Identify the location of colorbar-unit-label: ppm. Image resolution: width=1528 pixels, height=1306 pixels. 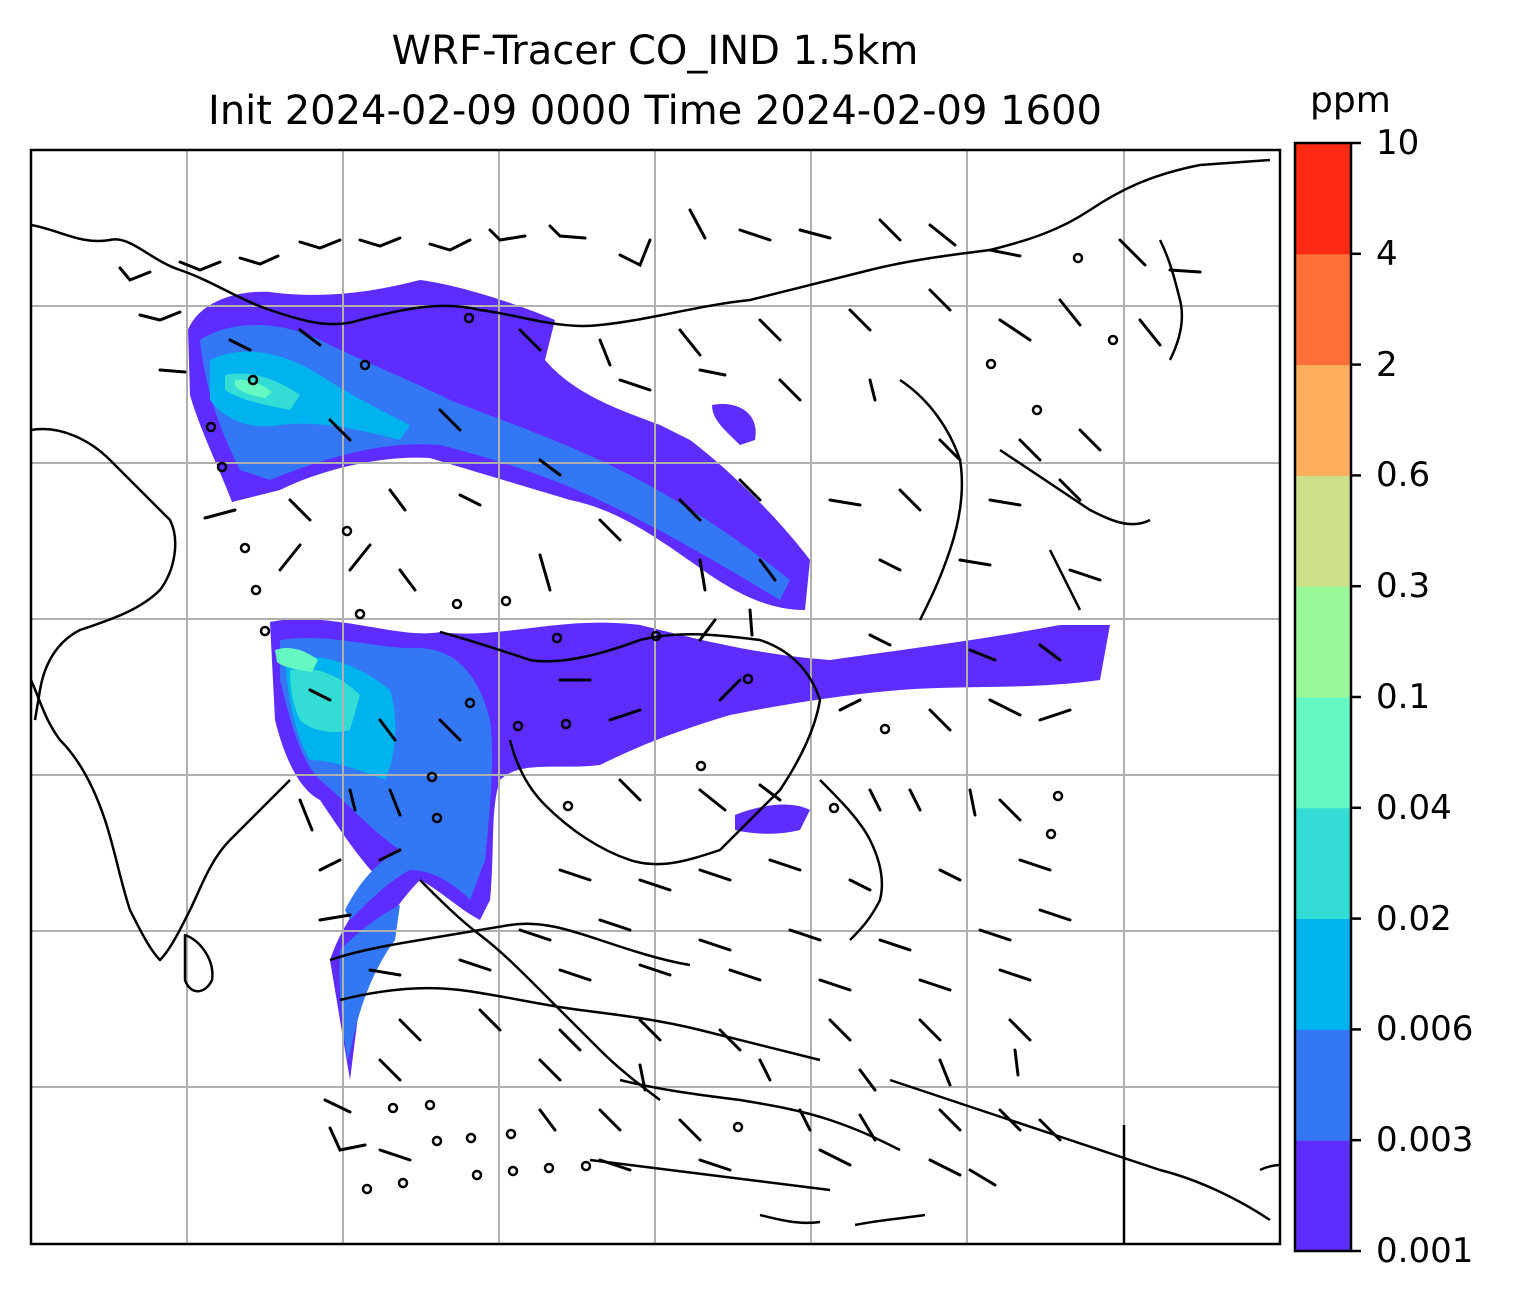
(1350, 100).